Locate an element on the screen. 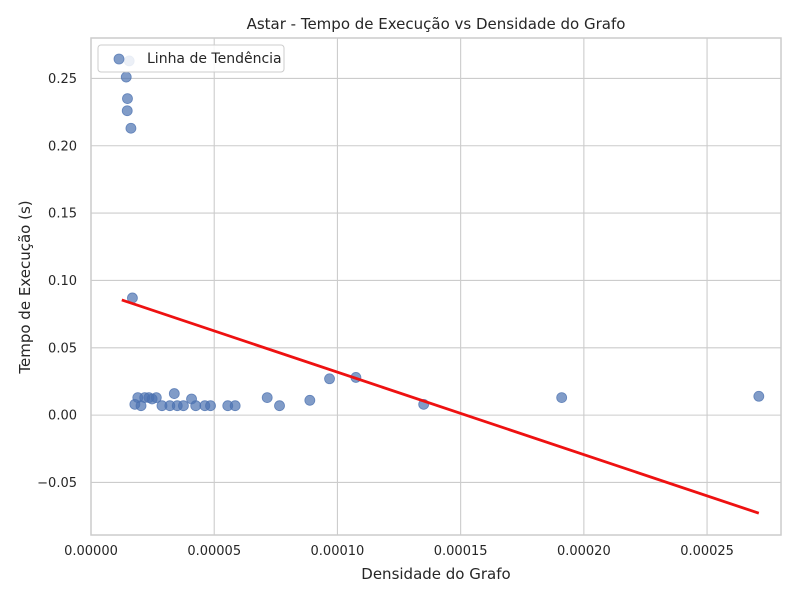 The height and width of the screenshot is (600, 800). y-tick-label: 0.20 is located at coordinates (62, 146).